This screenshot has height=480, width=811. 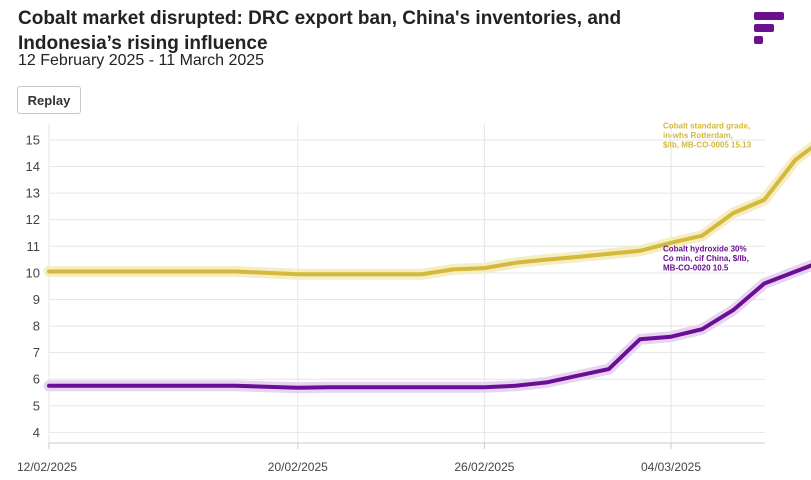 What do you see at coordinates (33, 272) in the screenshot?
I see `y-tick-label: 10` at bounding box center [33, 272].